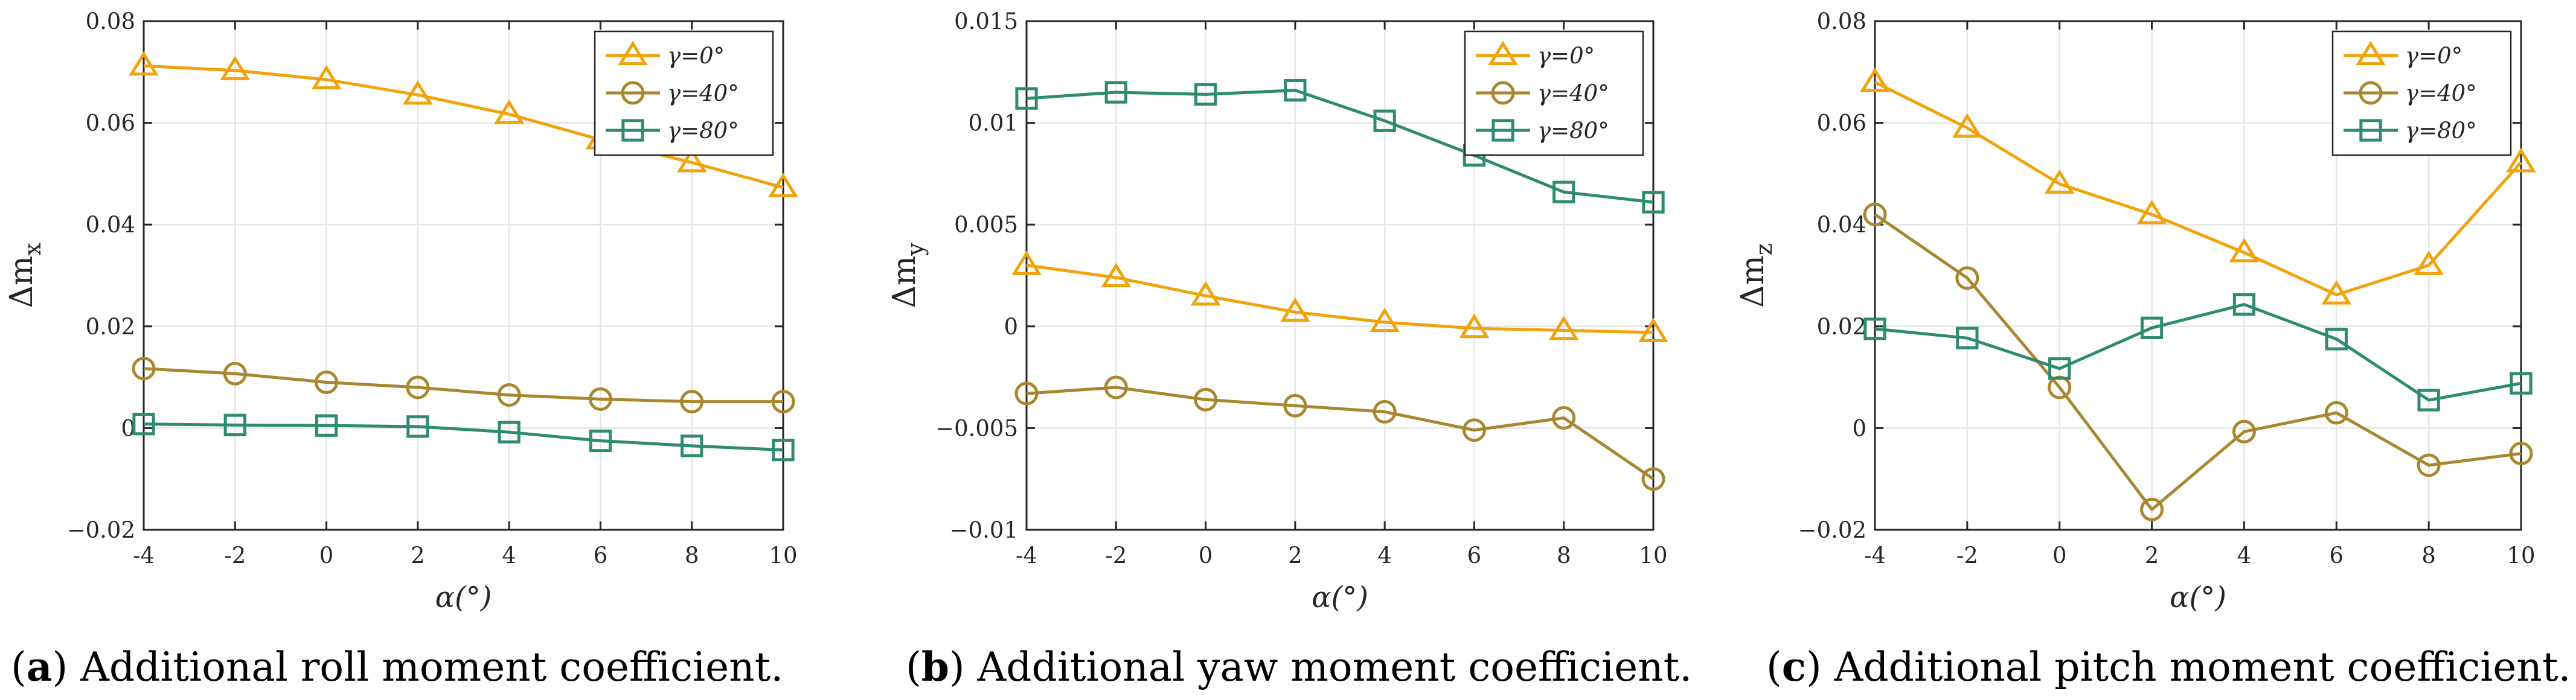  What do you see at coordinates (984, 530) in the screenshot?
I see `y-tick-label: −0.01` at bounding box center [984, 530].